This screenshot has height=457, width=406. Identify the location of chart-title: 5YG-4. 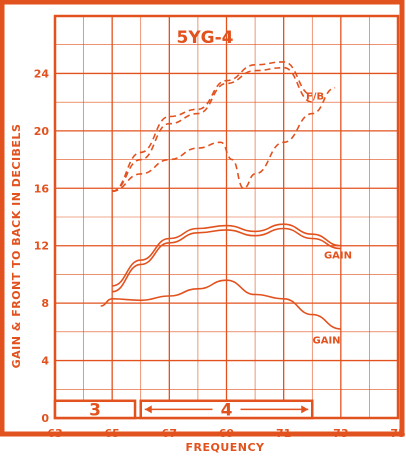
(205, 38).